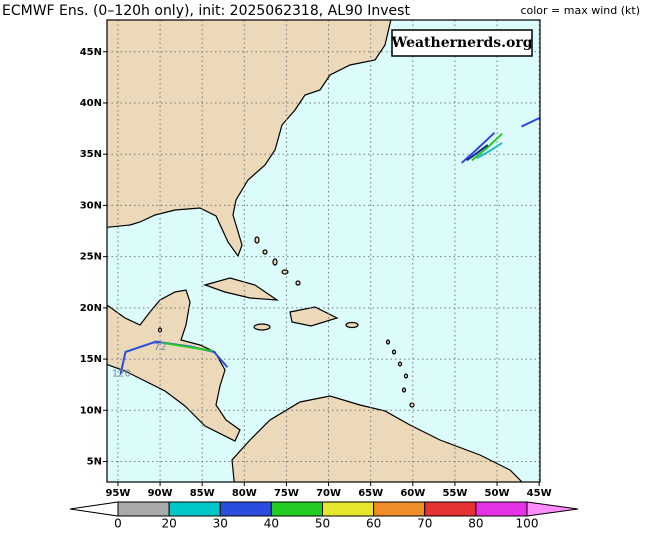 The width and height of the screenshot is (646, 533). I want to click on colorbar-label: 80, so click(475, 524).